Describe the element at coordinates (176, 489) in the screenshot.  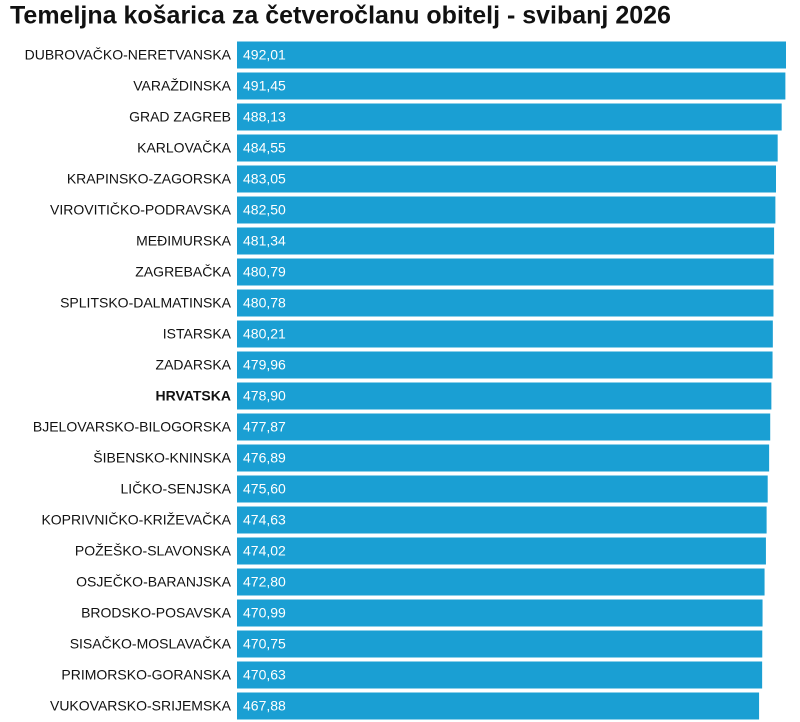
I see `category-label: LIČKO-SENJSKA` at that location.